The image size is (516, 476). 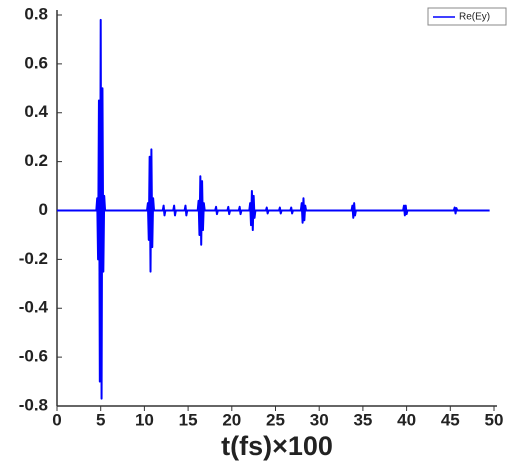 I want to click on y-tick-label: -0.8, so click(x=33, y=404).